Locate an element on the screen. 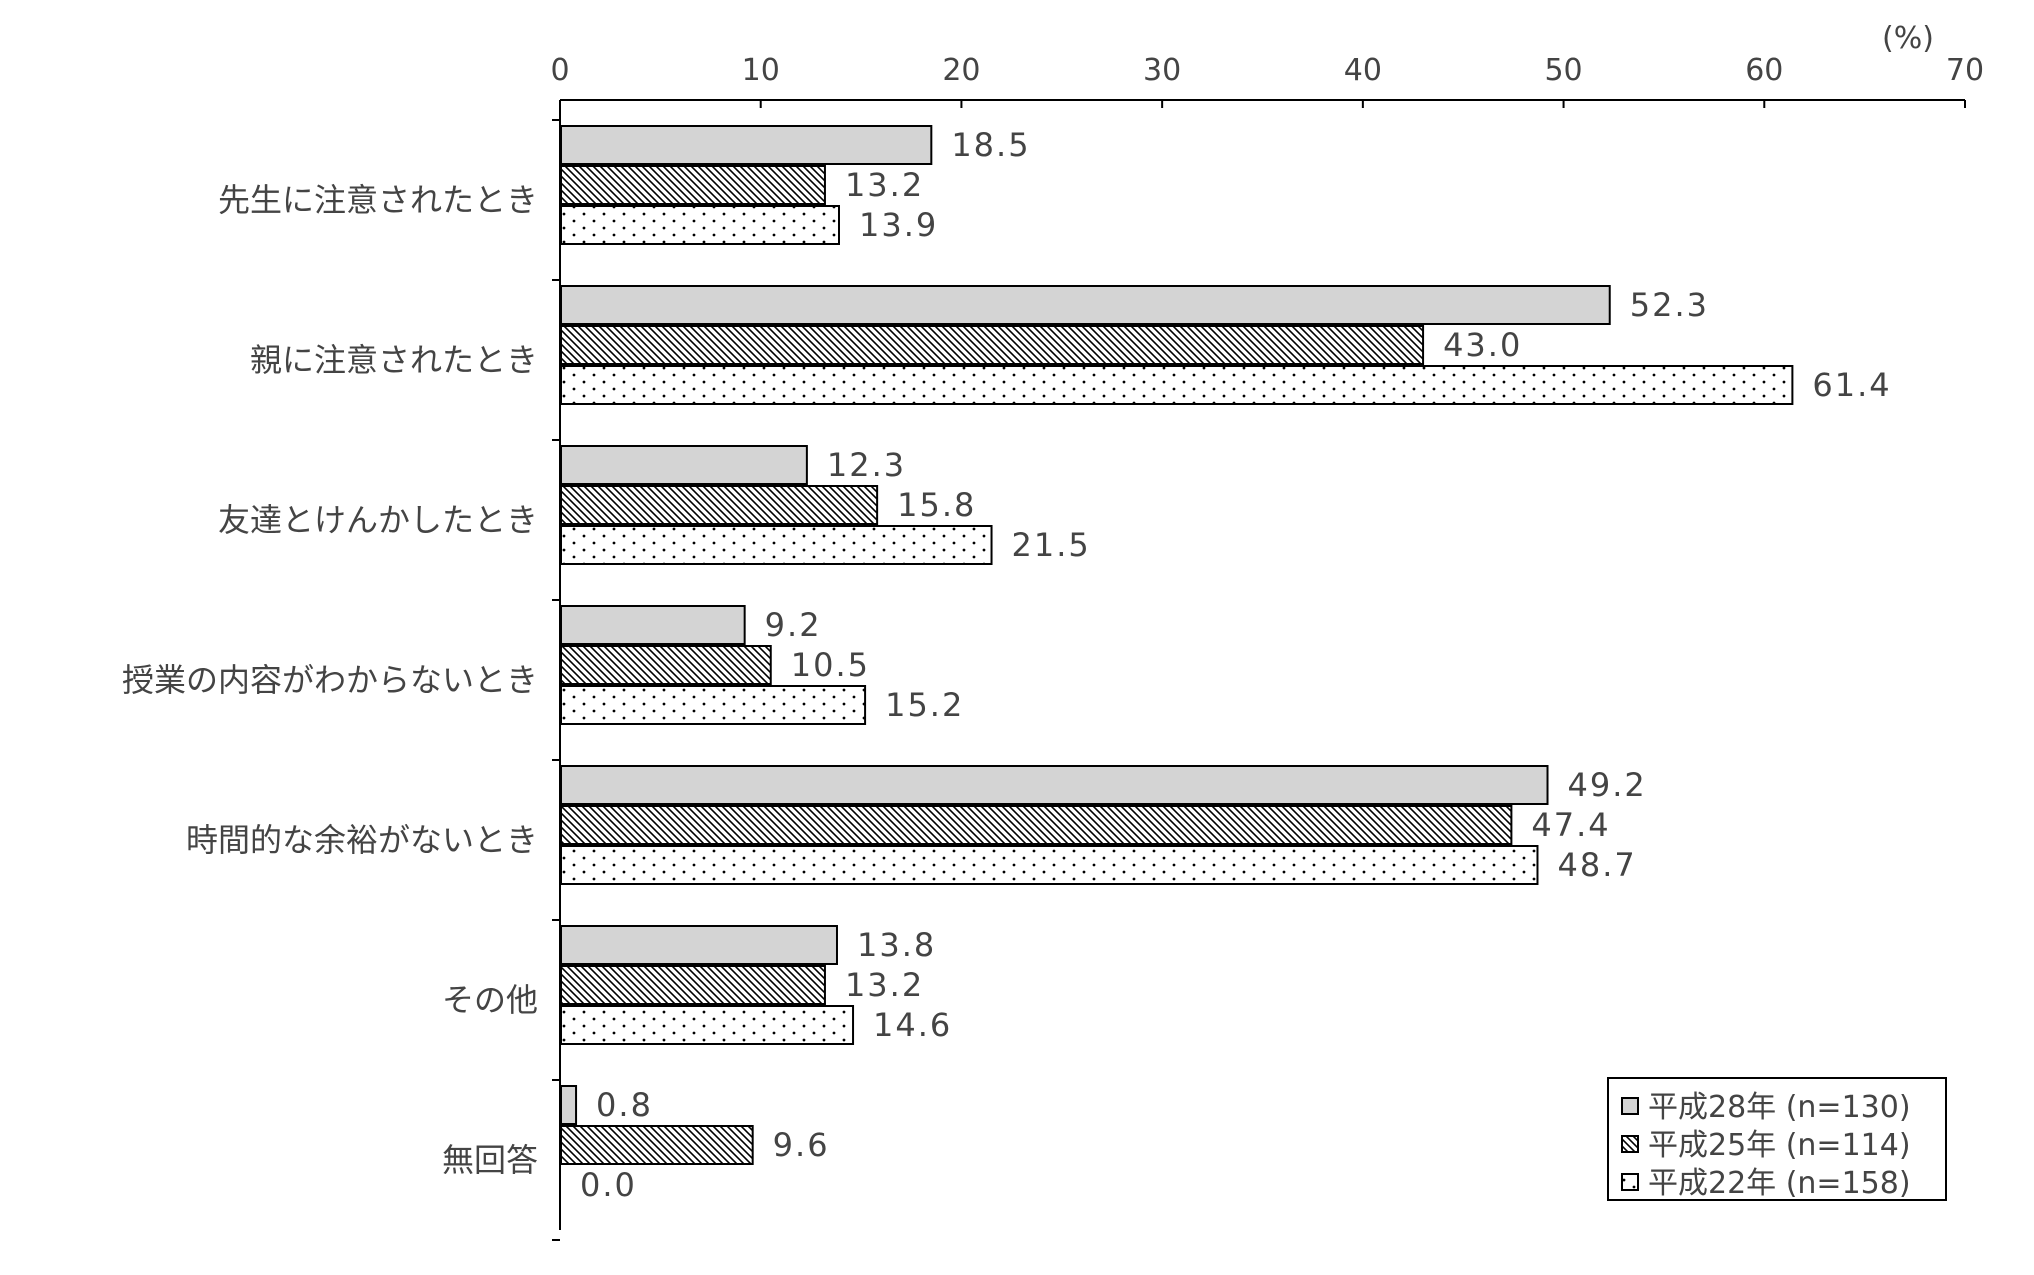 This screenshot has height=1275, width=2034. data-label: 15.2 is located at coordinates (924, 705).